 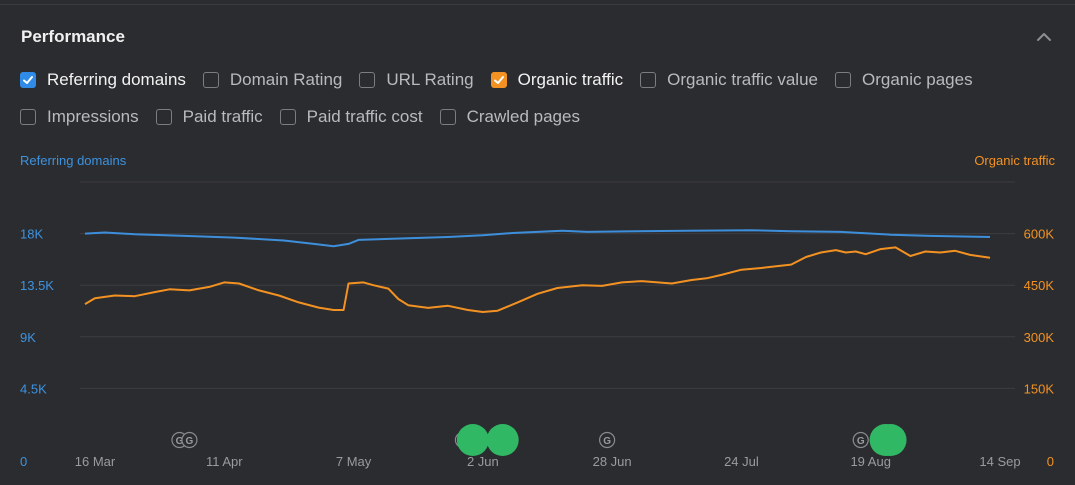 What do you see at coordinates (741, 461) in the screenshot?
I see `x-tick-label: 24 Jul` at bounding box center [741, 461].